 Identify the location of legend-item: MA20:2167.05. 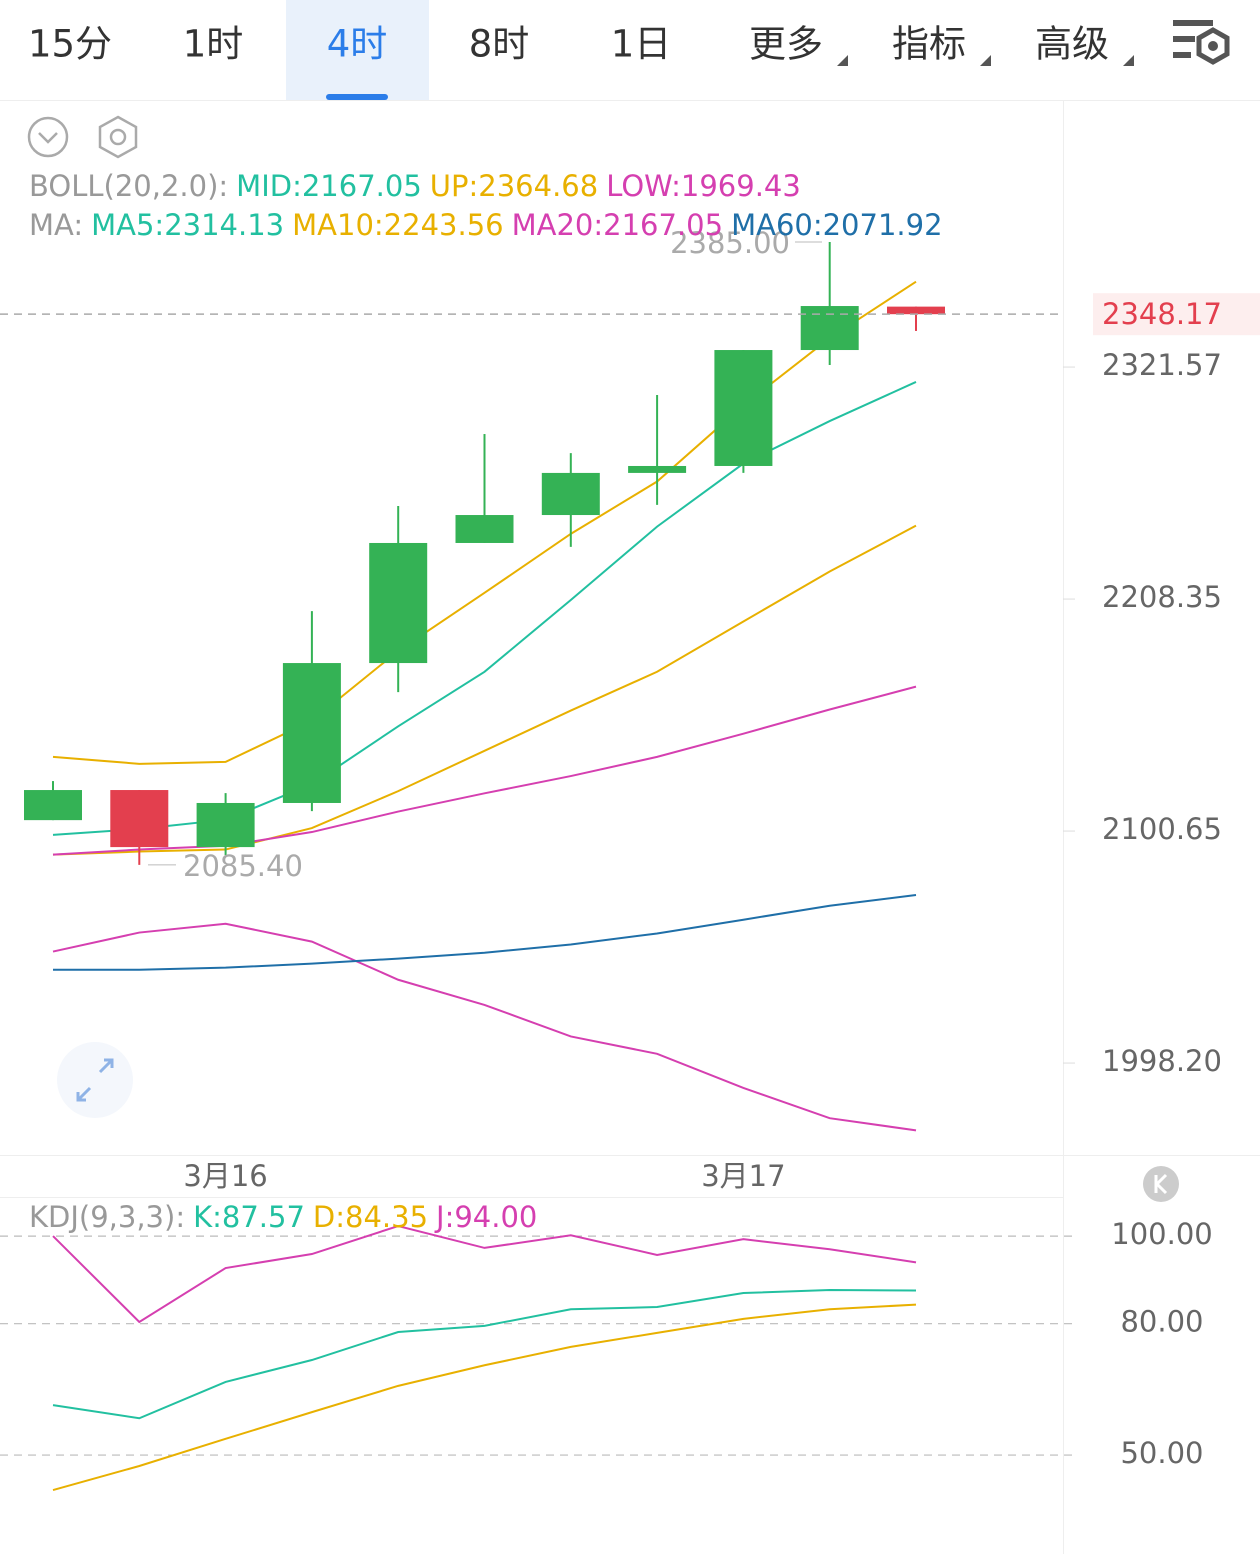
(617, 225).